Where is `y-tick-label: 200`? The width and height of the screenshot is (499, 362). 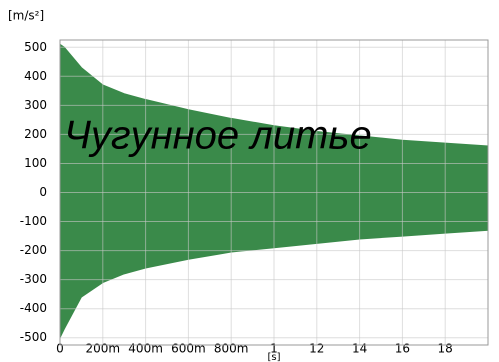 y-tick-label: 200 is located at coordinates (35, 134).